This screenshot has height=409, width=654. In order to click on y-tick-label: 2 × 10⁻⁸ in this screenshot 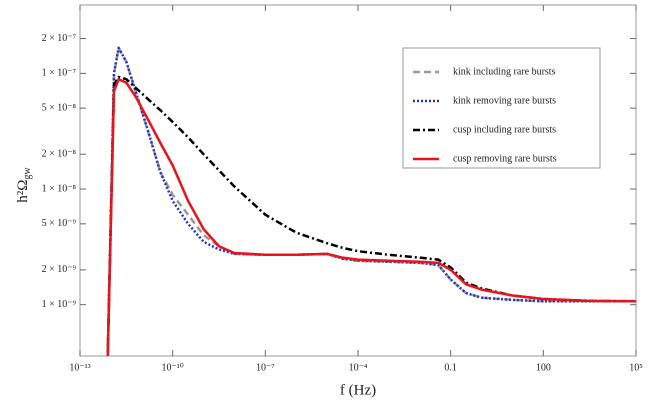, I will do `click(59, 154)`.